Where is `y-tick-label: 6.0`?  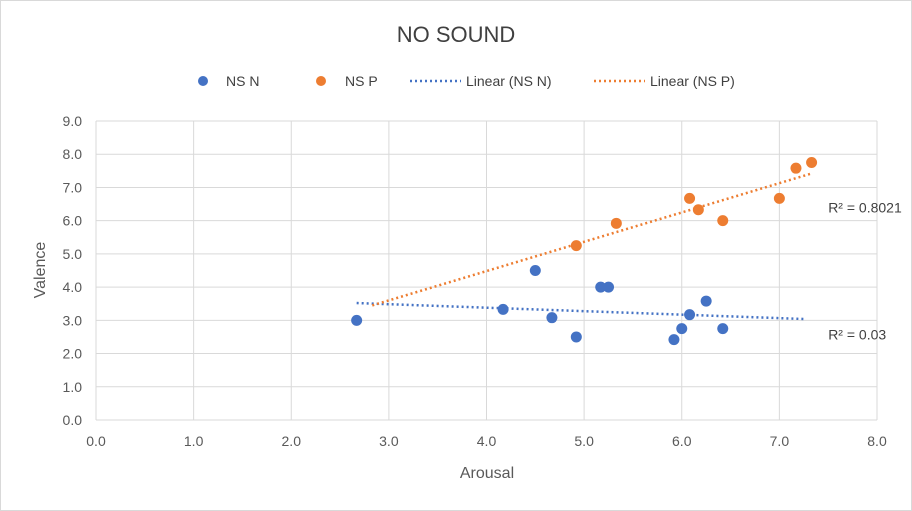
y-tick-label: 6.0 is located at coordinates (73, 221).